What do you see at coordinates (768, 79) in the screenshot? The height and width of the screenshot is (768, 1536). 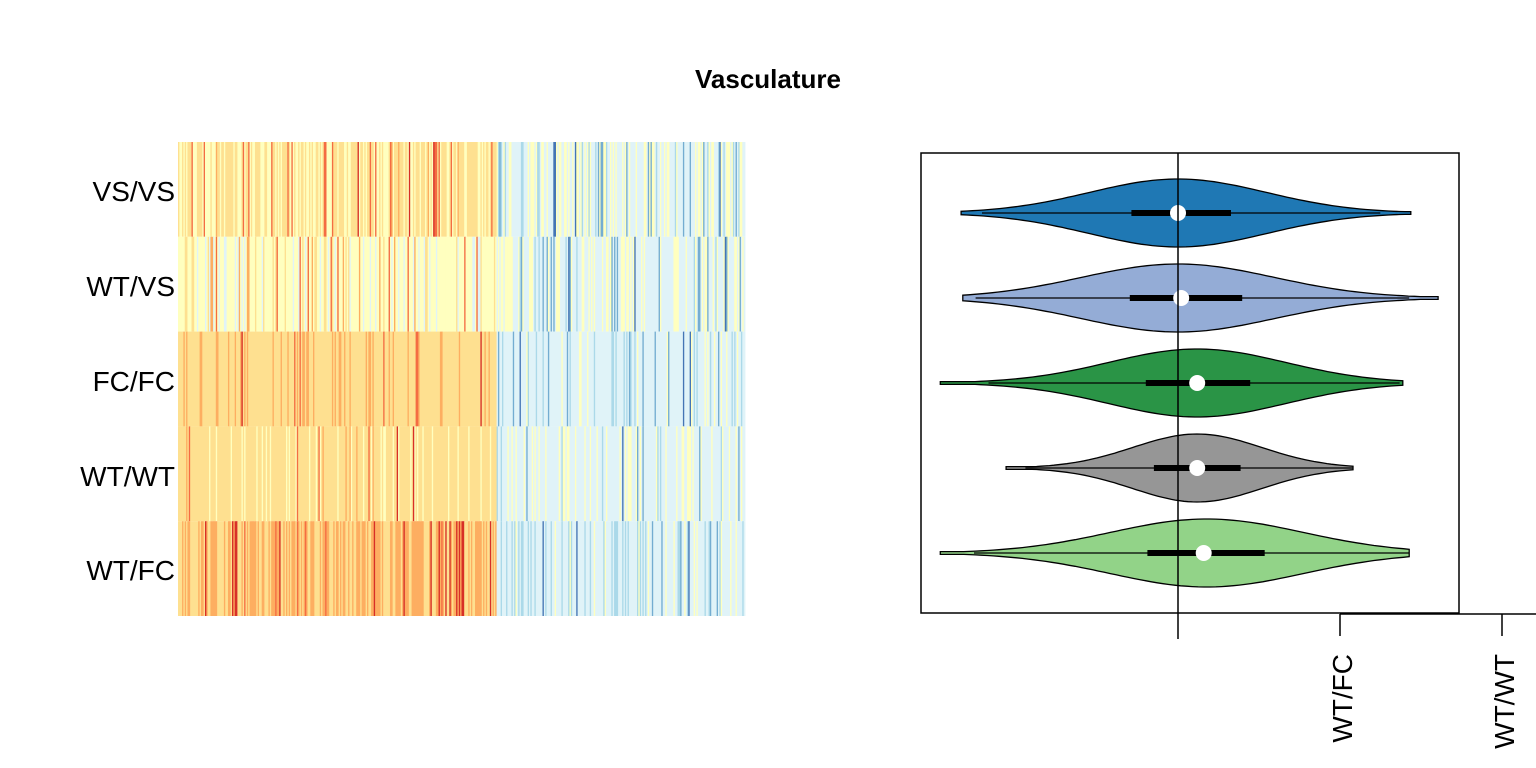 I see `chart-title: Vasculature` at bounding box center [768, 79].